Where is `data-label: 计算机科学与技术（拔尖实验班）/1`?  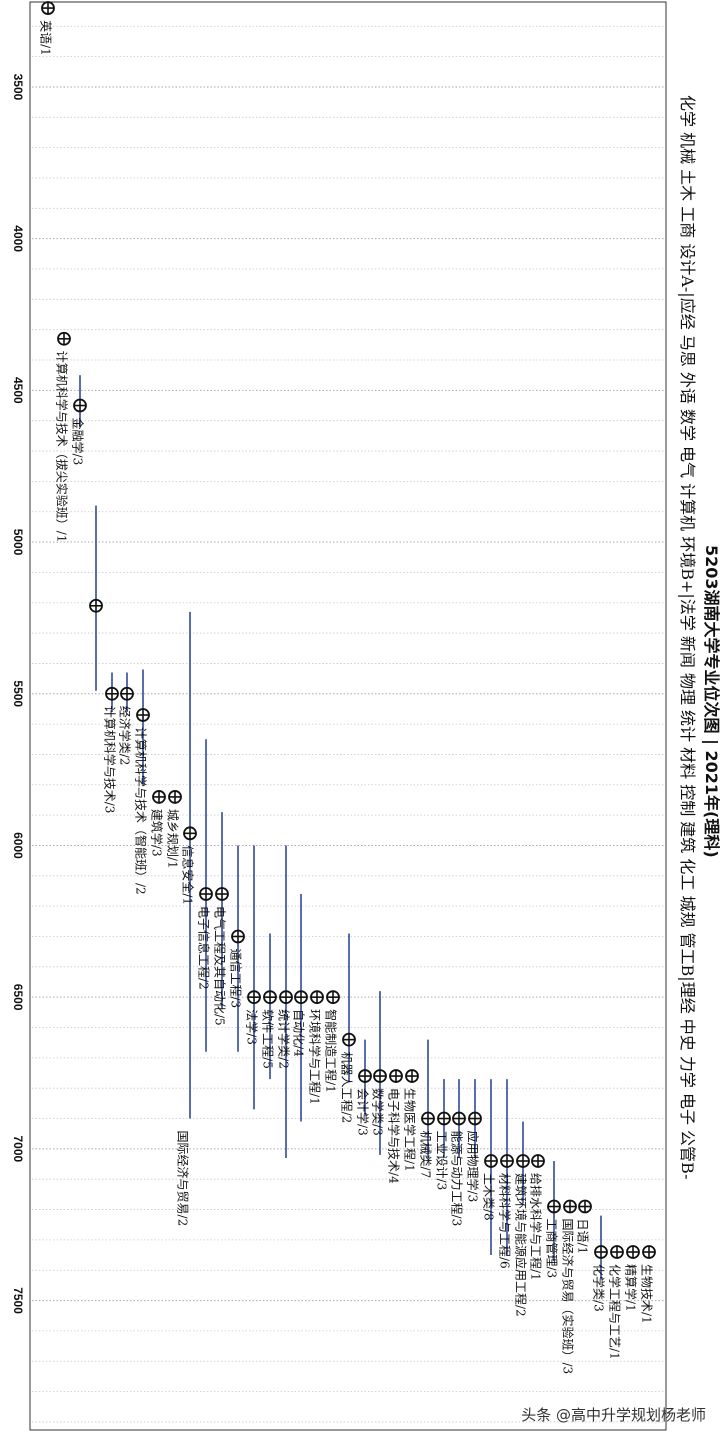
data-label: 计算机科学与技术（拔尖实验班）/1 is located at coordinates (62, 447).